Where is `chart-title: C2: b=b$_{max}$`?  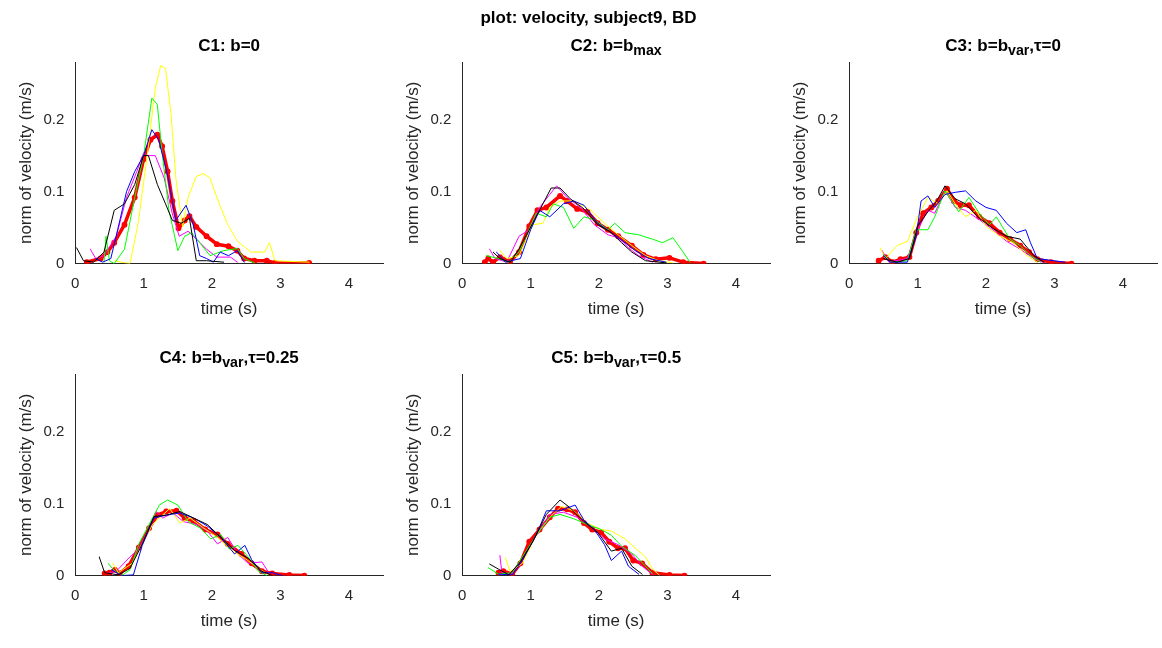 chart-title: C2: b=b$_{max}$ is located at coordinates (616, 47).